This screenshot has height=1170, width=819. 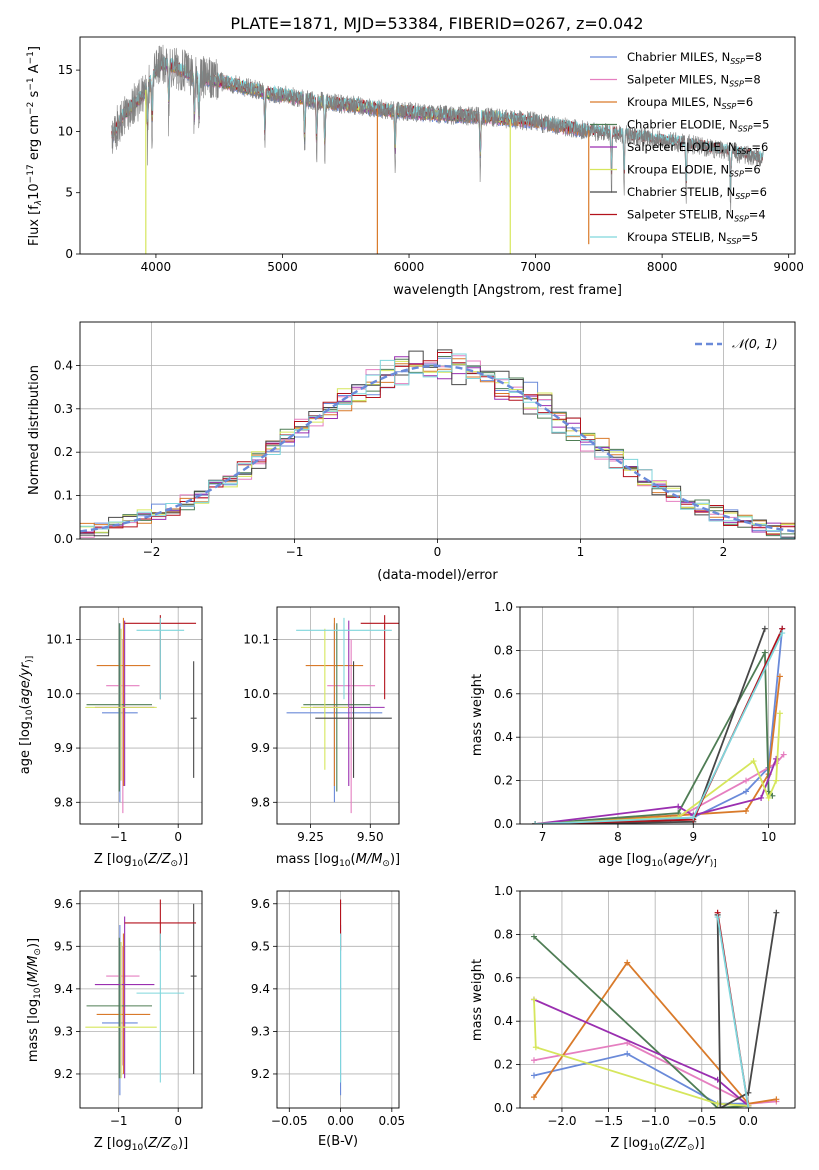 I want to click on x-tick-label: 9000, so click(x=788, y=267).